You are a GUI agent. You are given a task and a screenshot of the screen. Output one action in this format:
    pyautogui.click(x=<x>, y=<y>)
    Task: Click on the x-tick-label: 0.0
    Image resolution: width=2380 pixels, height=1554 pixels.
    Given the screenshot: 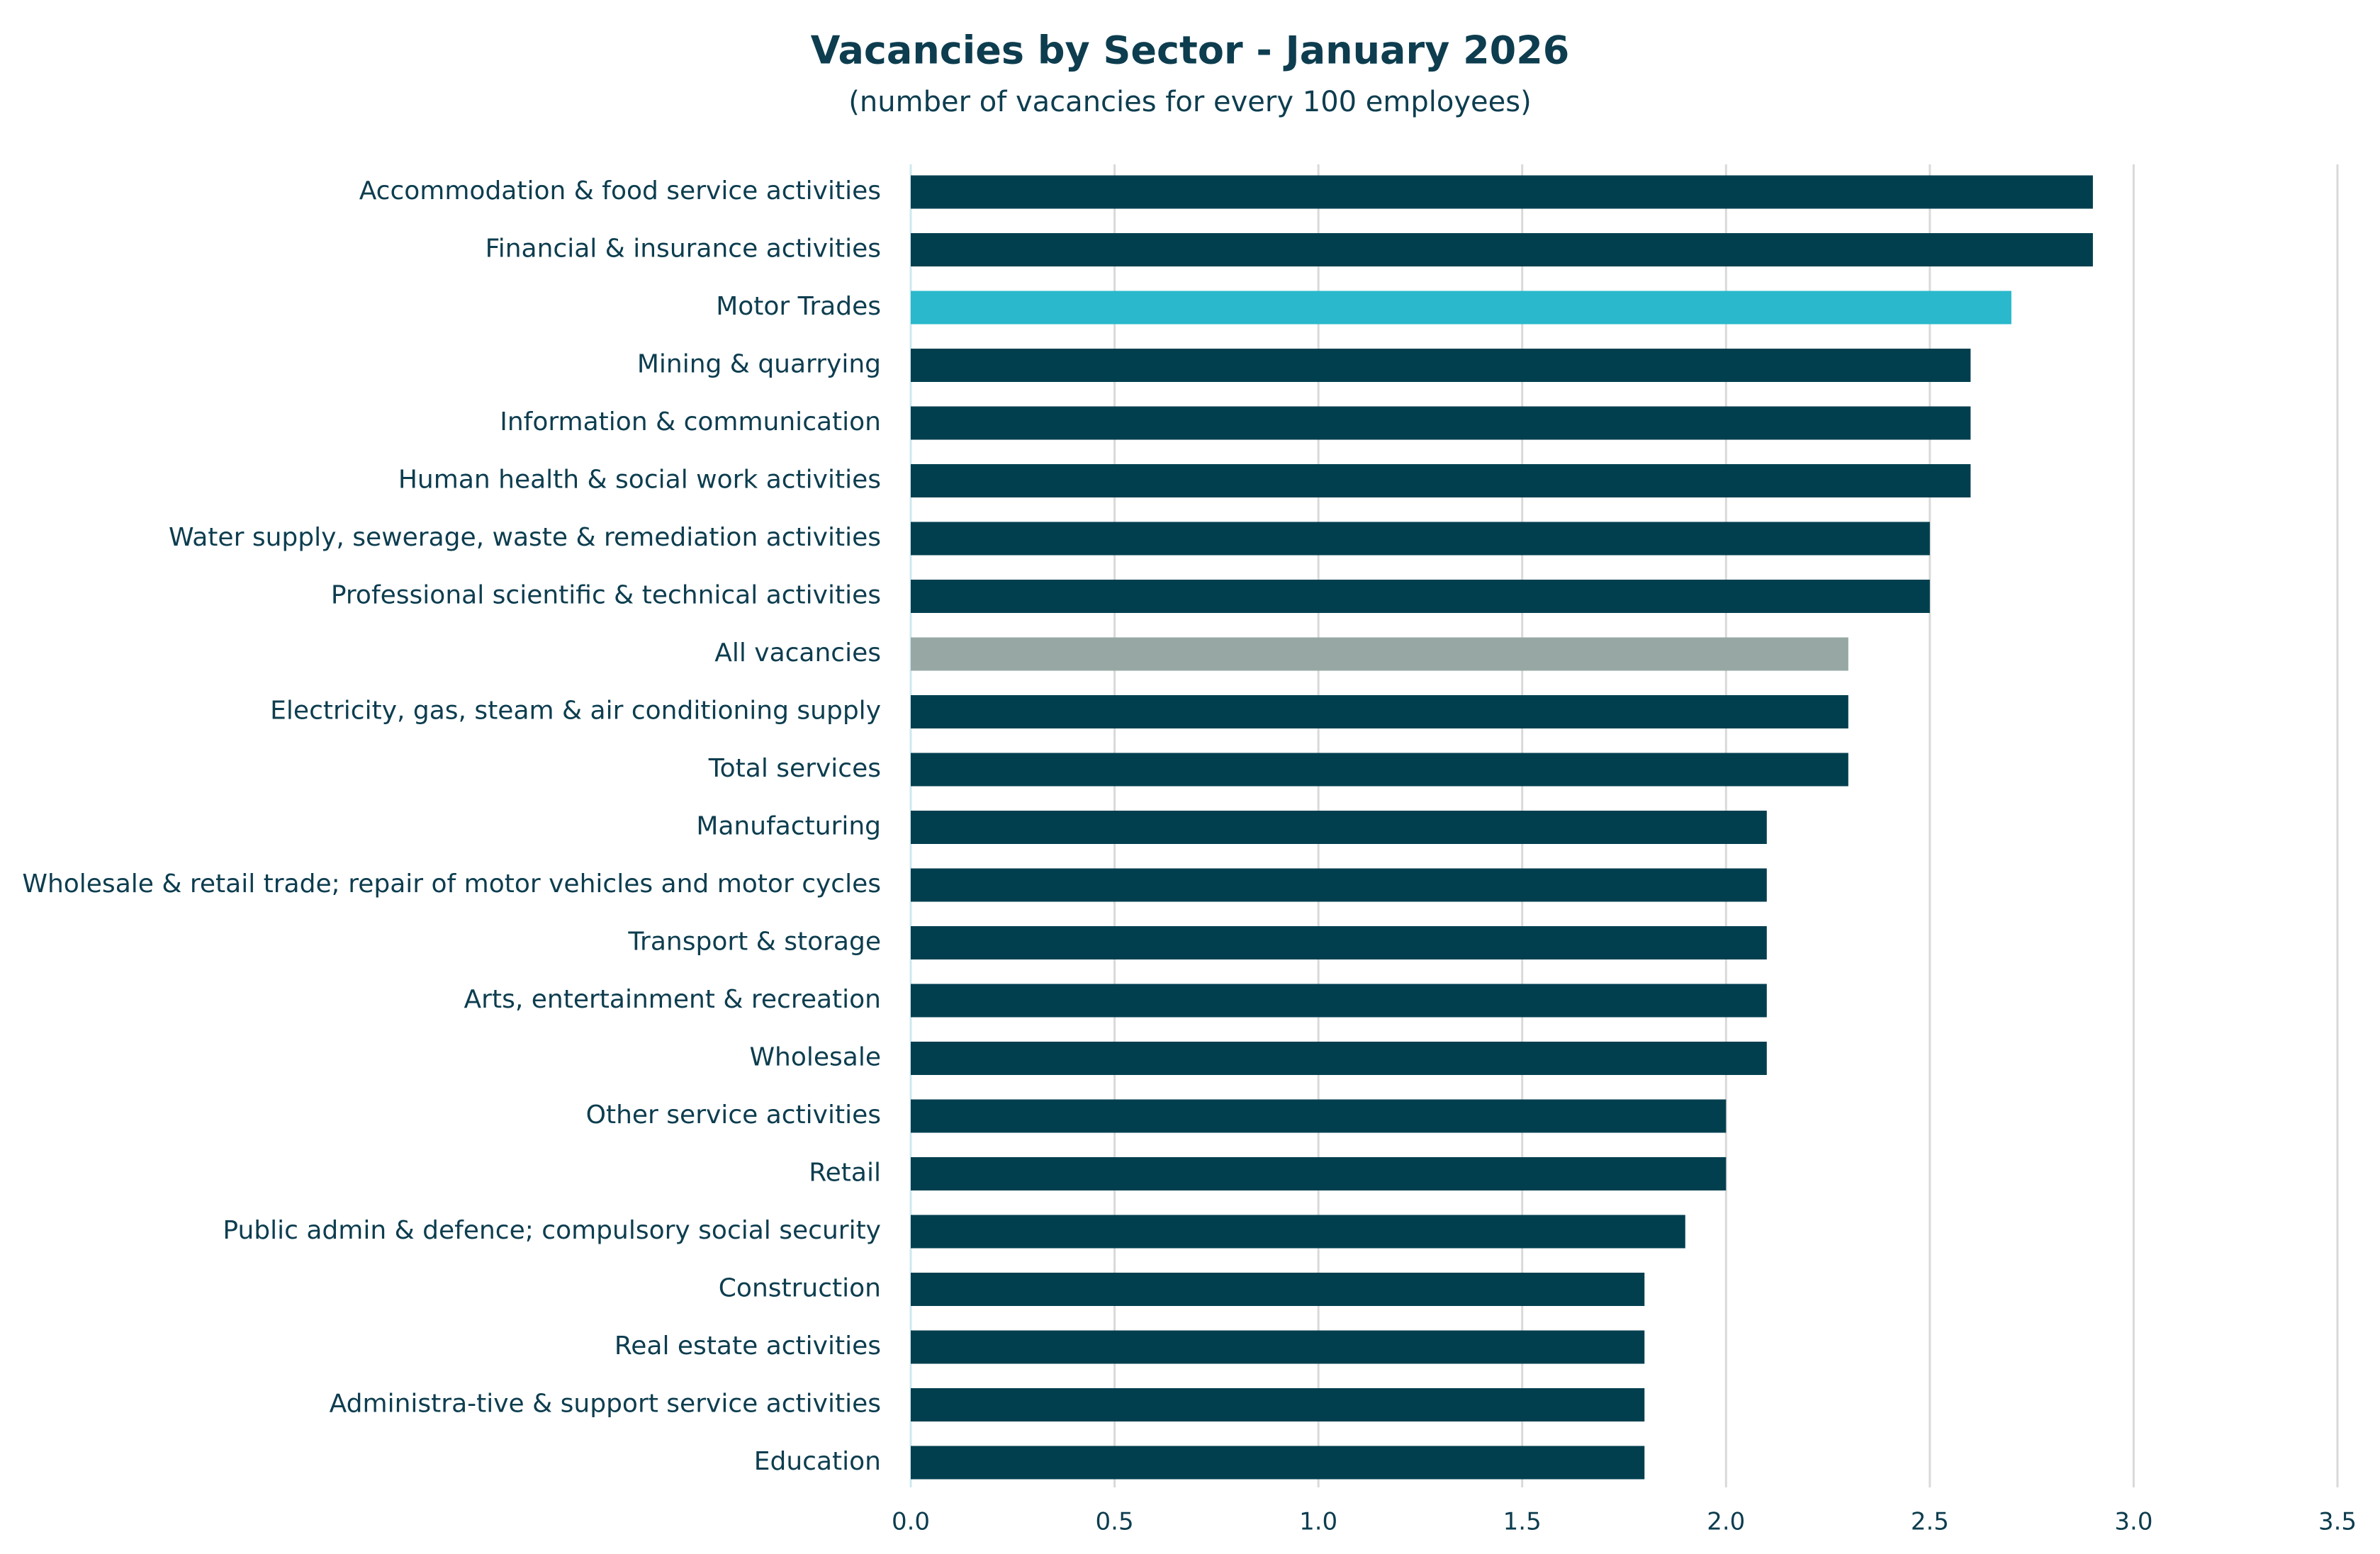 What is the action you would take?
    pyautogui.click(x=911, y=1522)
    